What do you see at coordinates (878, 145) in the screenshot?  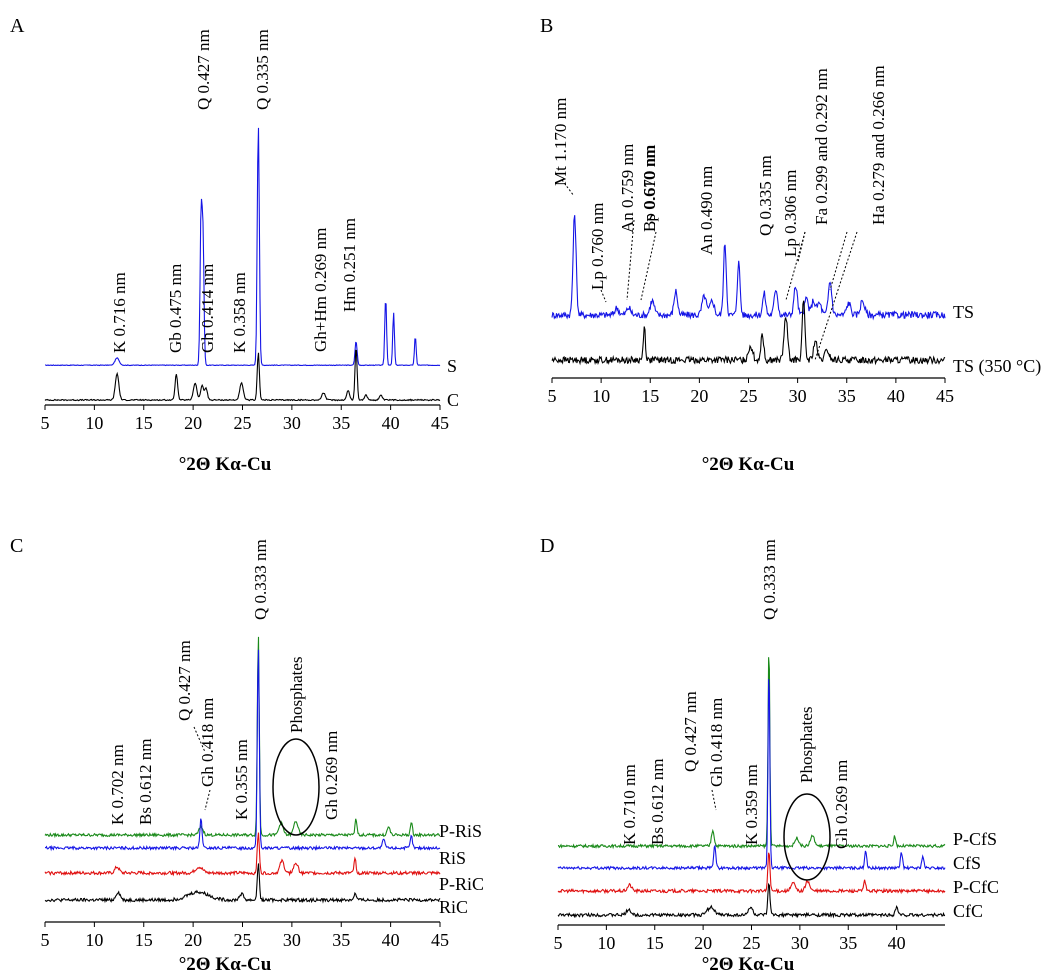 I see `annotation-ha: Ha 0.279 and 0.266 nm` at bounding box center [878, 145].